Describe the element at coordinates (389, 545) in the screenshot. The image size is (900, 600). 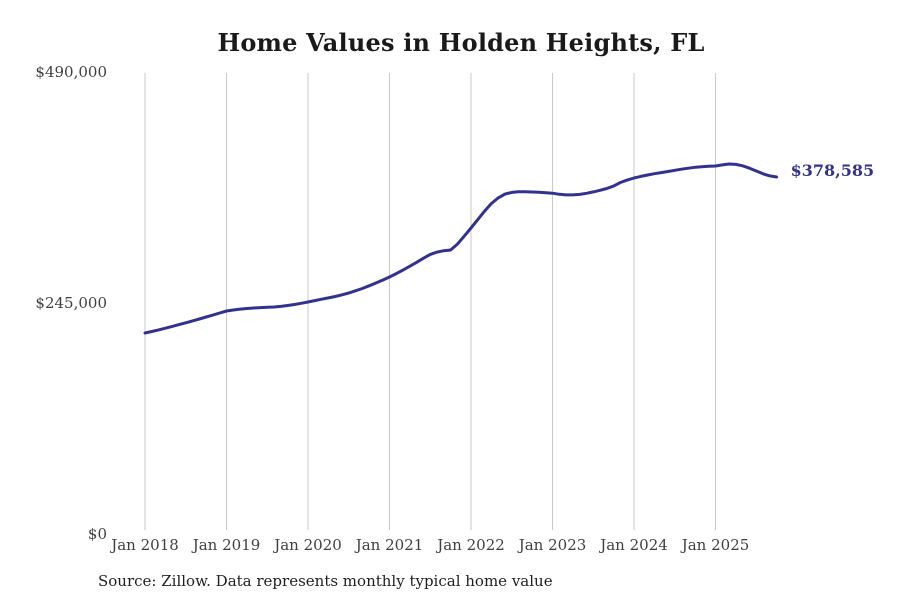
I see `x-tick-label: Jan 2021` at that location.